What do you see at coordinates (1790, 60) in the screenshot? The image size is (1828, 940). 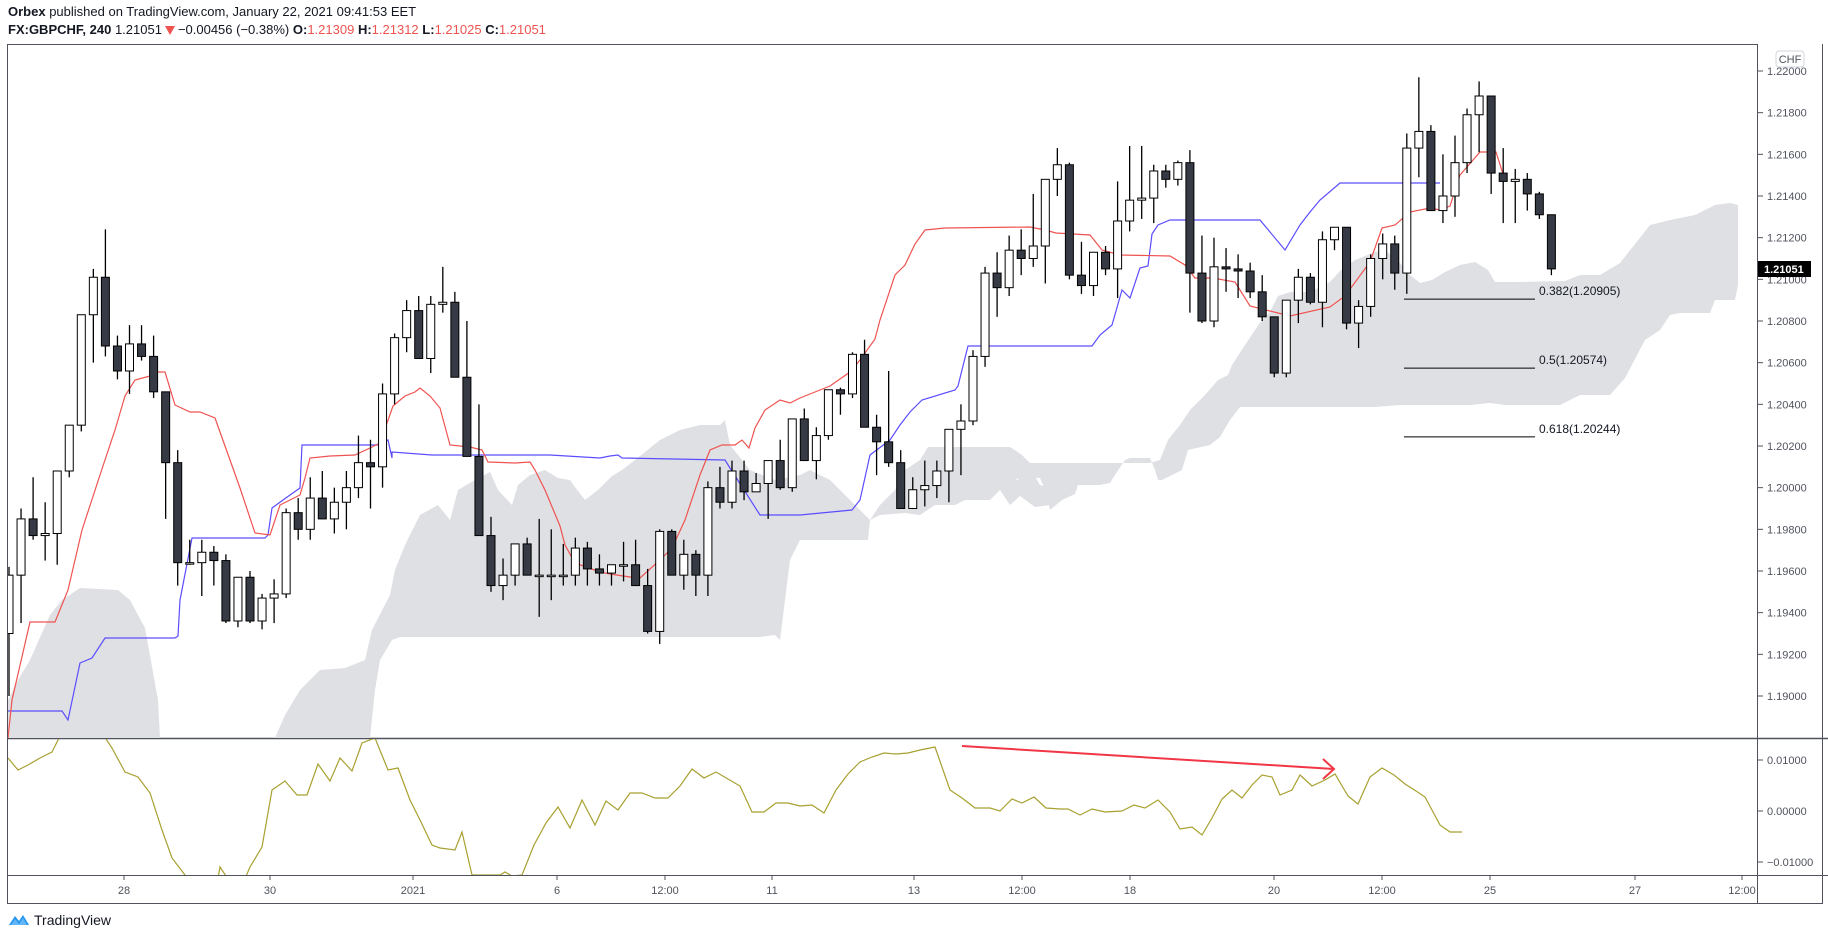 I see `currency-label: CHF` at bounding box center [1790, 60].